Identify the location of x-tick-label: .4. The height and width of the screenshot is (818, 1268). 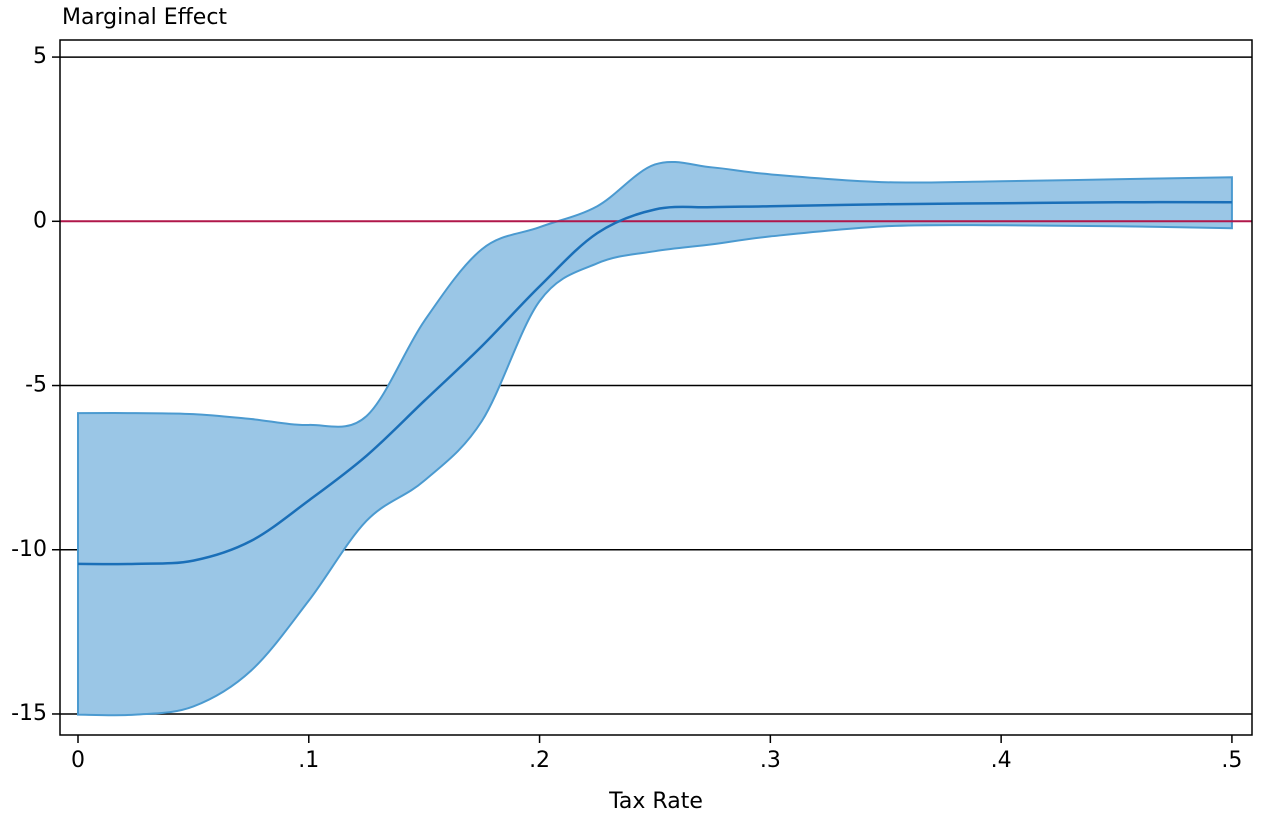
(1001, 760).